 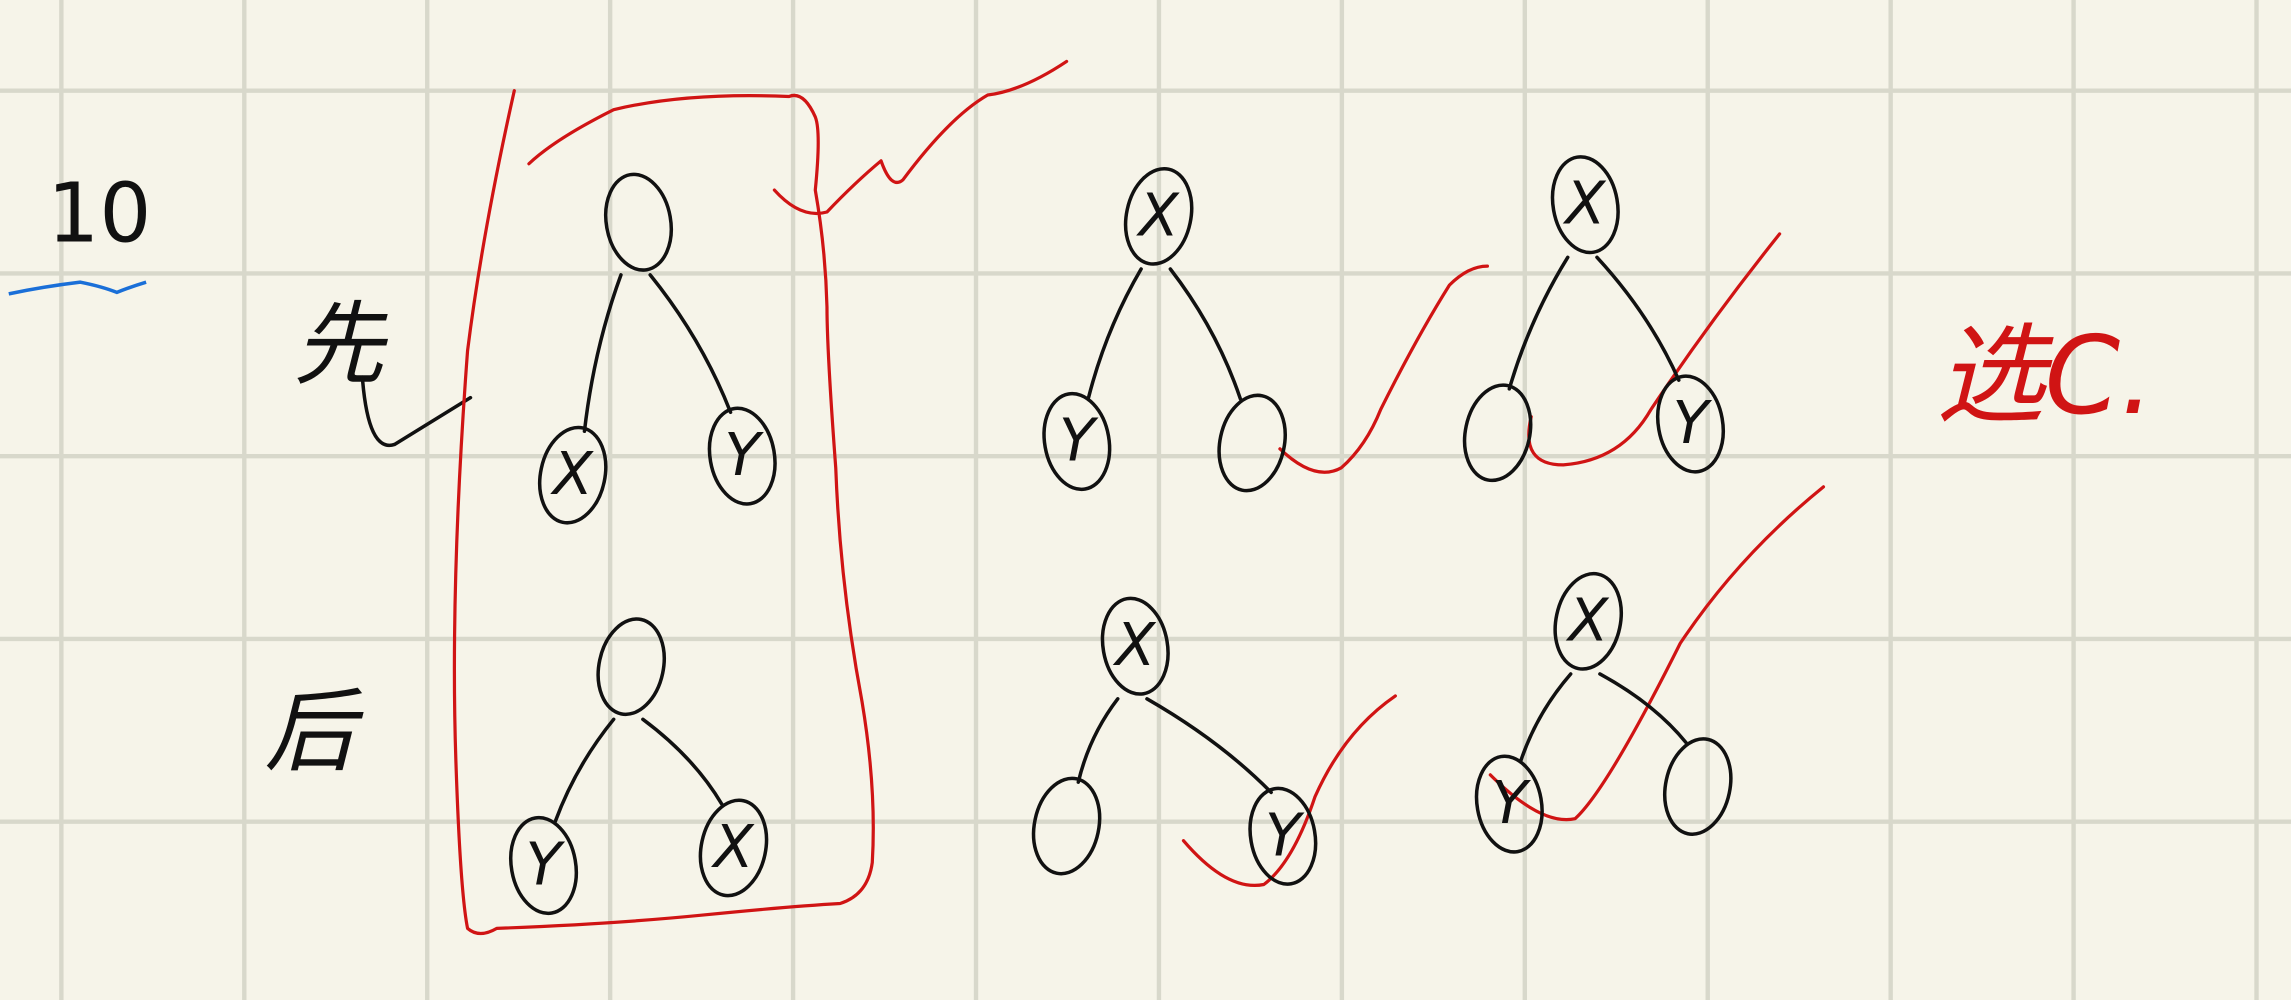 What do you see at coordinates (2046, 376) in the screenshot?
I see `answer: 选C.` at bounding box center [2046, 376].